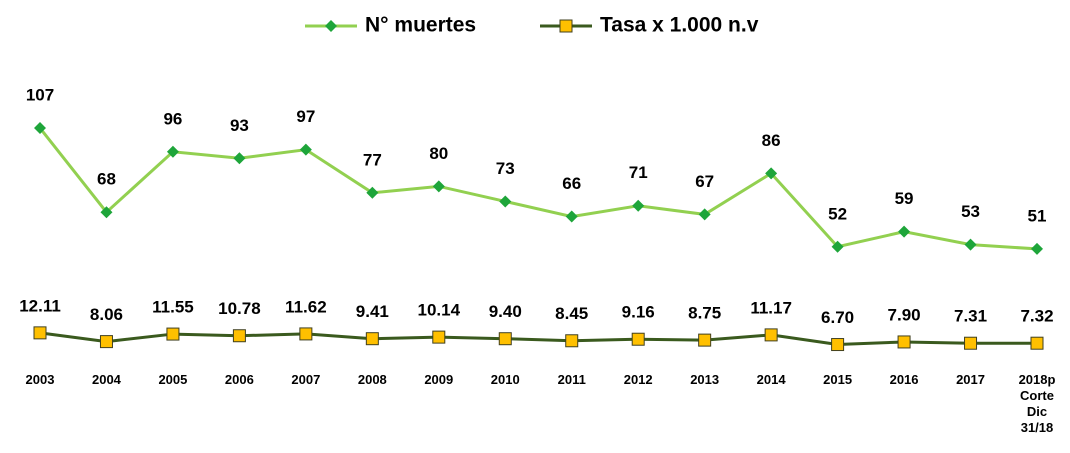 Image resolution: width=1070 pixels, height=453 pixels. What do you see at coordinates (538, 339) in the screenshot?
I see `series-line` at bounding box center [538, 339].